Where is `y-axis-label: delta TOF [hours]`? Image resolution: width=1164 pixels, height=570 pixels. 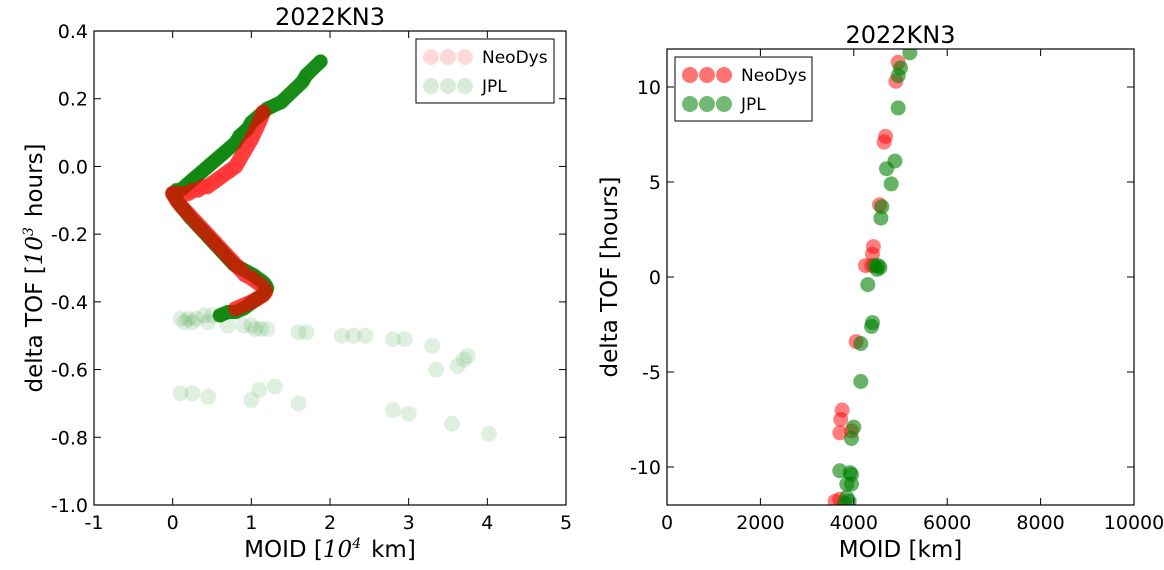 y-axis-label: delta TOF [hours] is located at coordinates (610, 277).